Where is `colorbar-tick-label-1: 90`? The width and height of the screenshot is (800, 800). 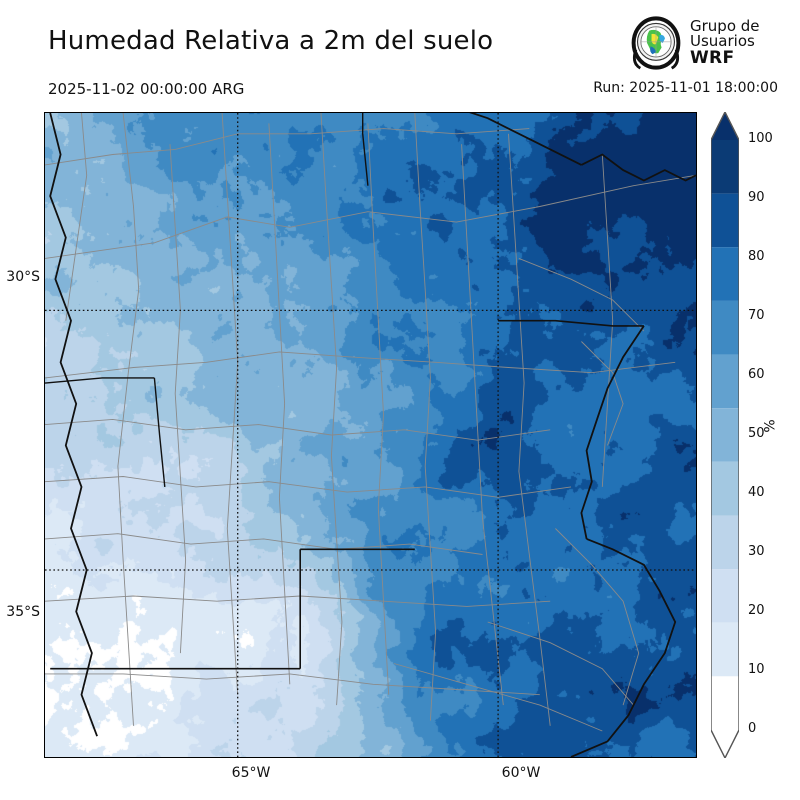 colorbar-tick-label-1: 90 is located at coordinates (756, 197).